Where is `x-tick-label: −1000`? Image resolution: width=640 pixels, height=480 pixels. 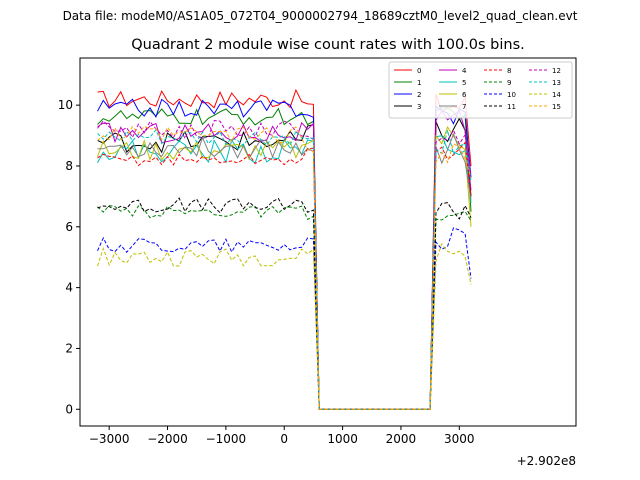
x-tick-label: −1000 is located at coordinates (226, 439).